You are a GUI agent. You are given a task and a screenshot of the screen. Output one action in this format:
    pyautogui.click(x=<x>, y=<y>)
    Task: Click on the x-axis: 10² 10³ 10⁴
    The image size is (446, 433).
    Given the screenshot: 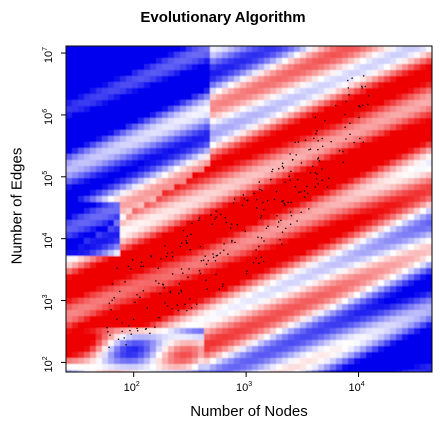 What is the action you would take?
    pyautogui.click(x=244, y=383)
    